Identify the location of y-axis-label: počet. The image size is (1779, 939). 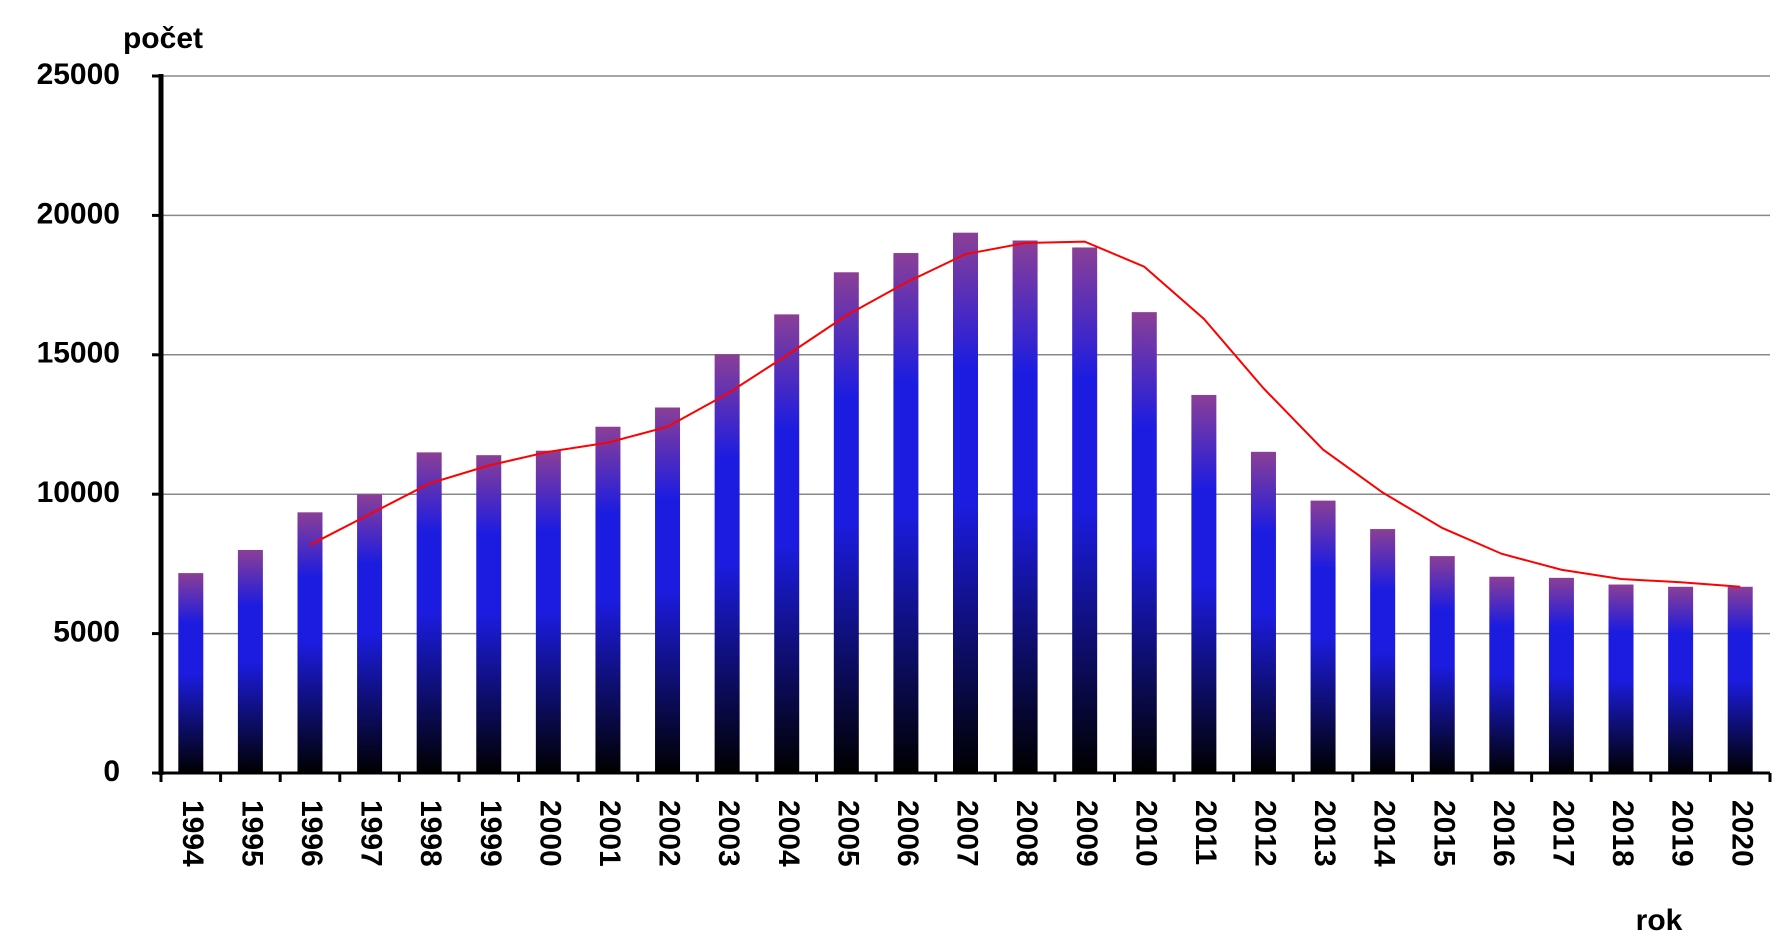
(163, 38).